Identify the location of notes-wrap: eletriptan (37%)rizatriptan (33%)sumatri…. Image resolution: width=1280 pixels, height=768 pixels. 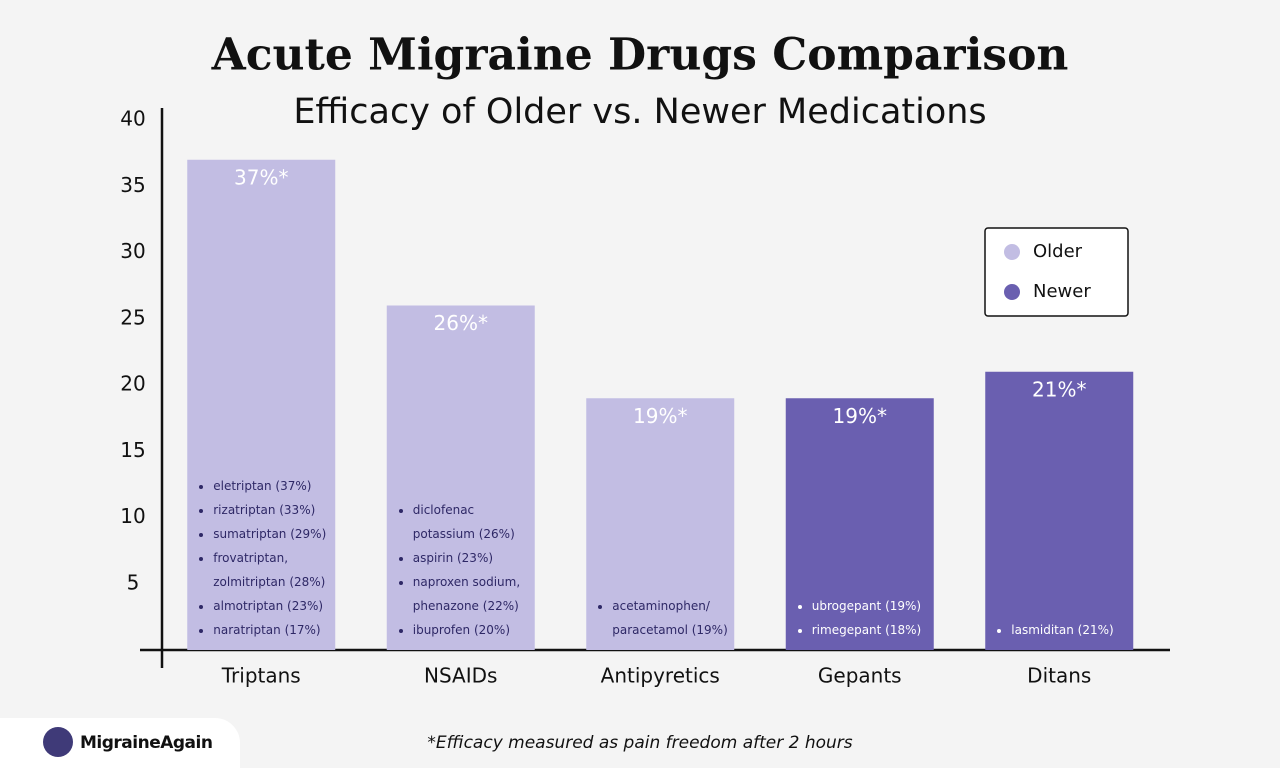
(264, 421).